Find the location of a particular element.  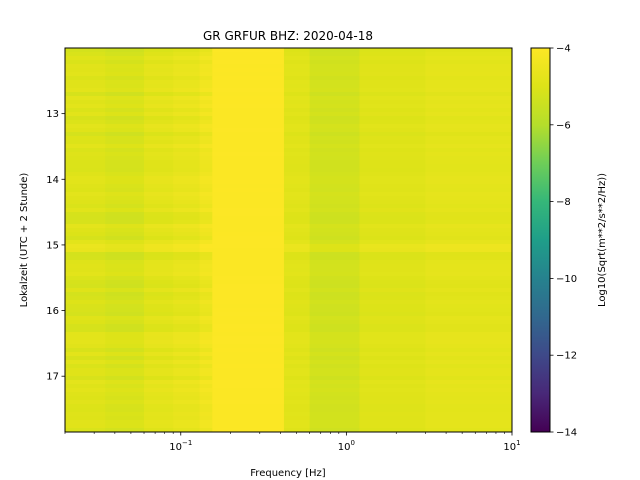

colorbar-tick-label: −14 is located at coordinates (566, 433).